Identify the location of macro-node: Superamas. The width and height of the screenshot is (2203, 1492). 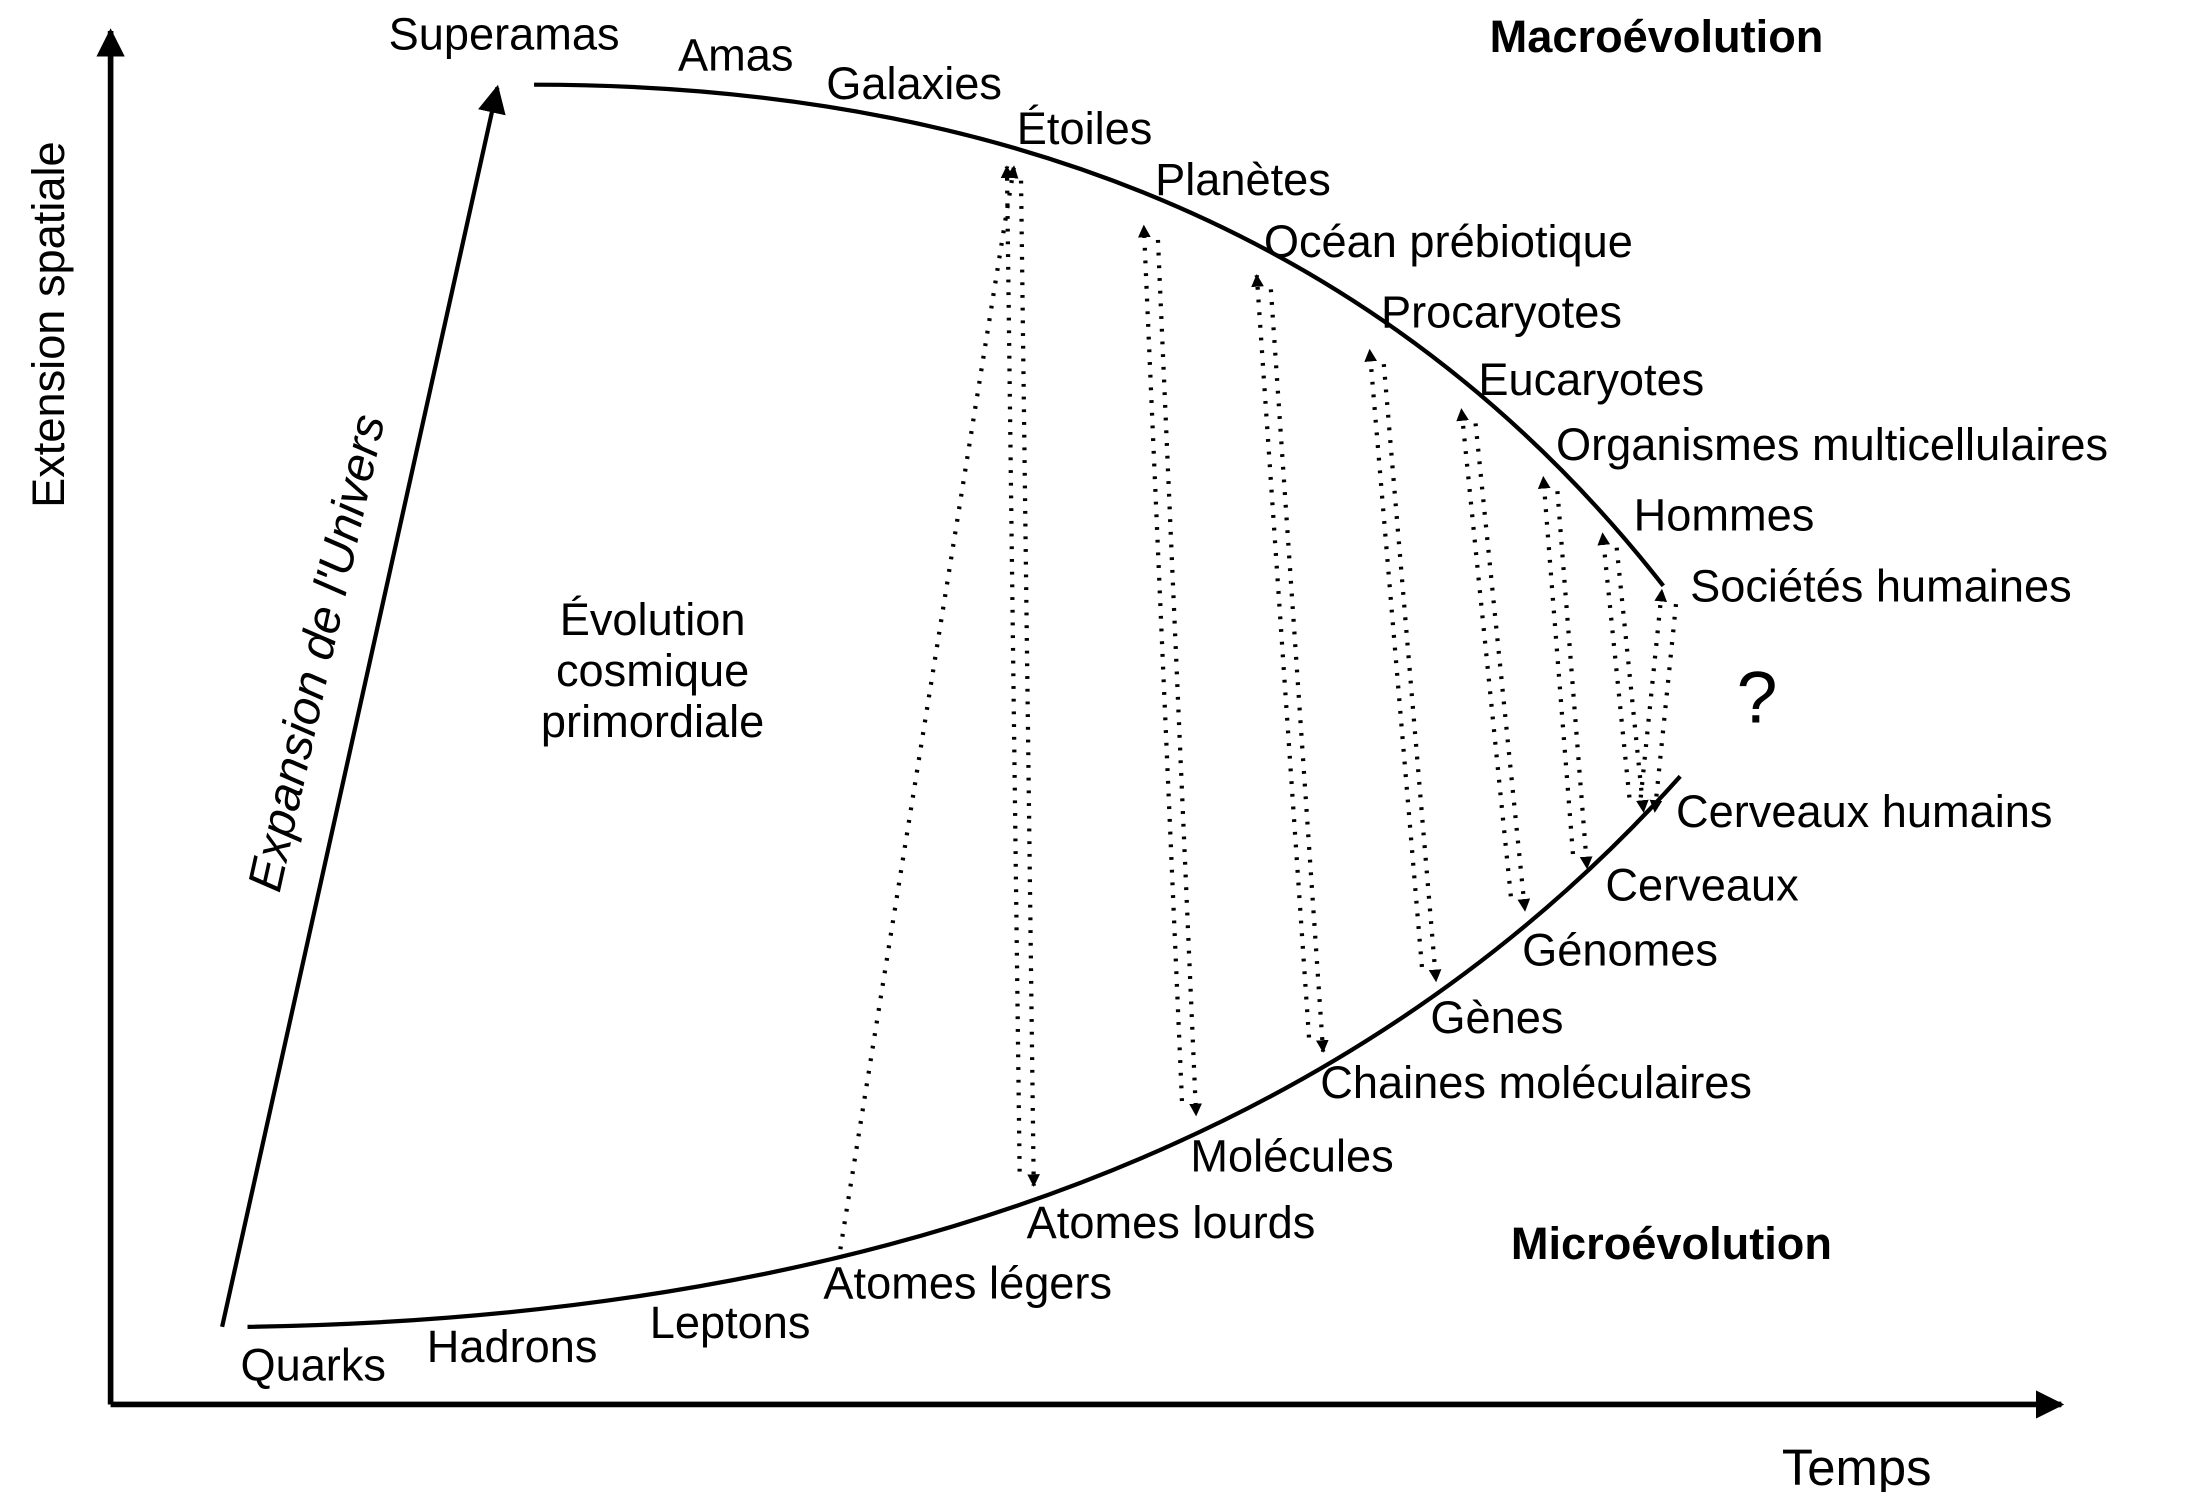
(504, 33).